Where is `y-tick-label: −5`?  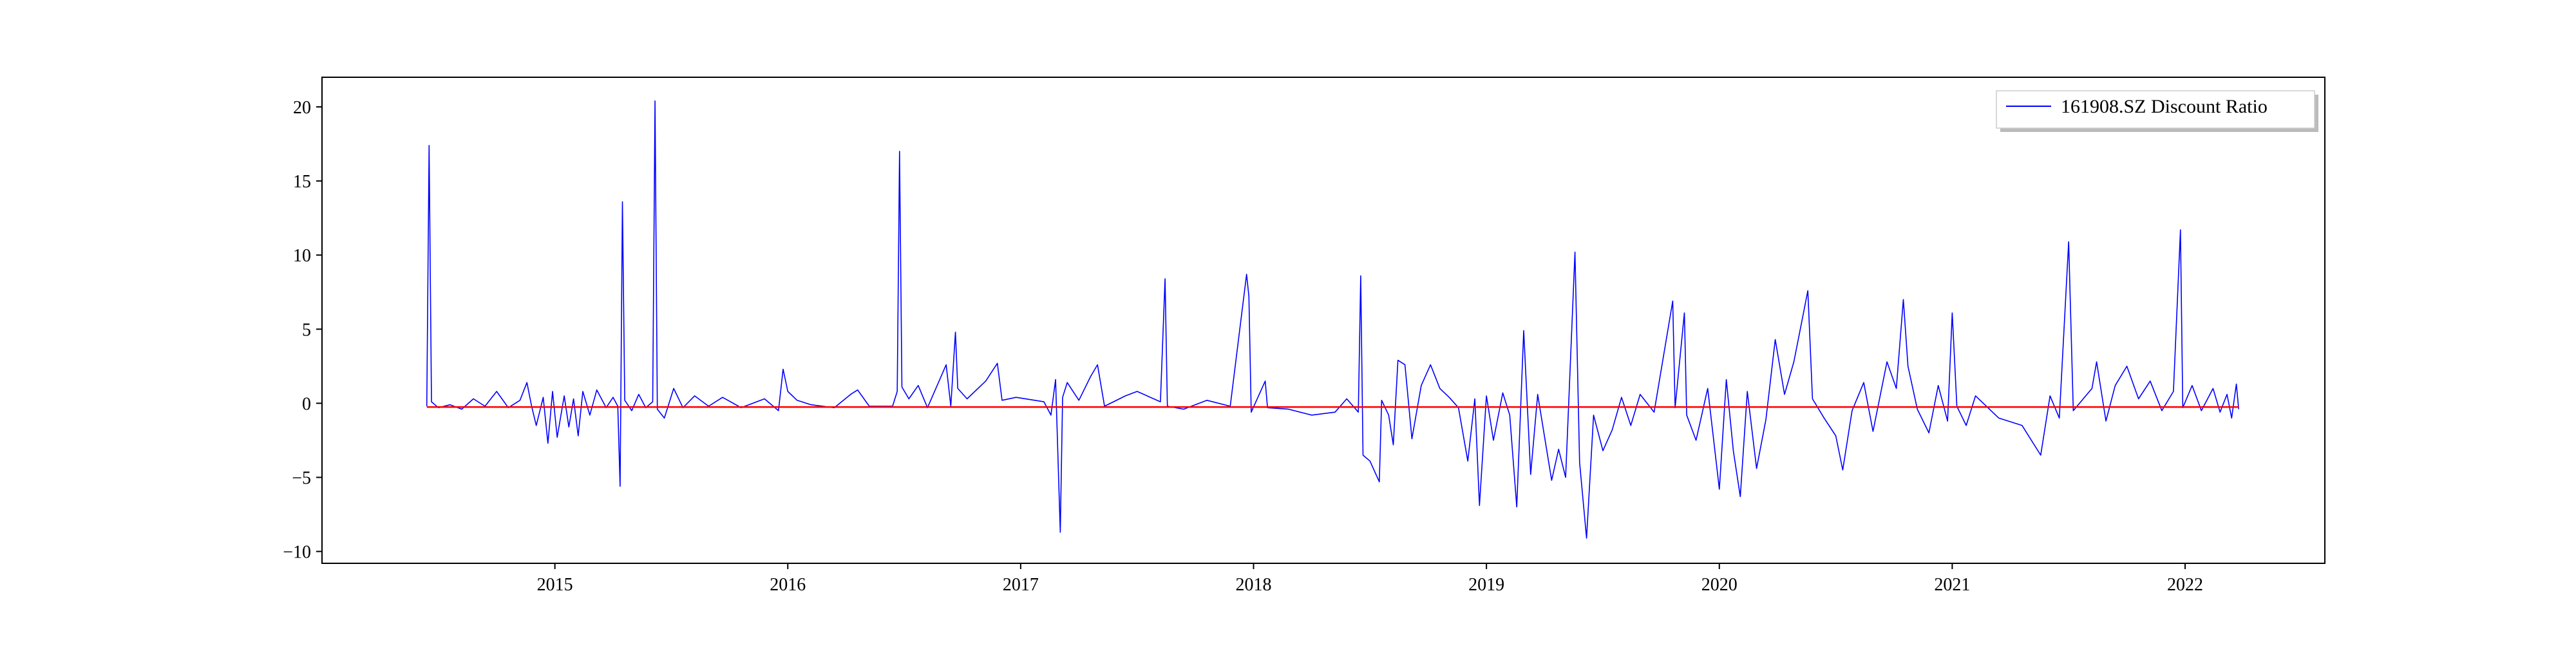
y-tick-label: −5 is located at coordinates (301, 478).